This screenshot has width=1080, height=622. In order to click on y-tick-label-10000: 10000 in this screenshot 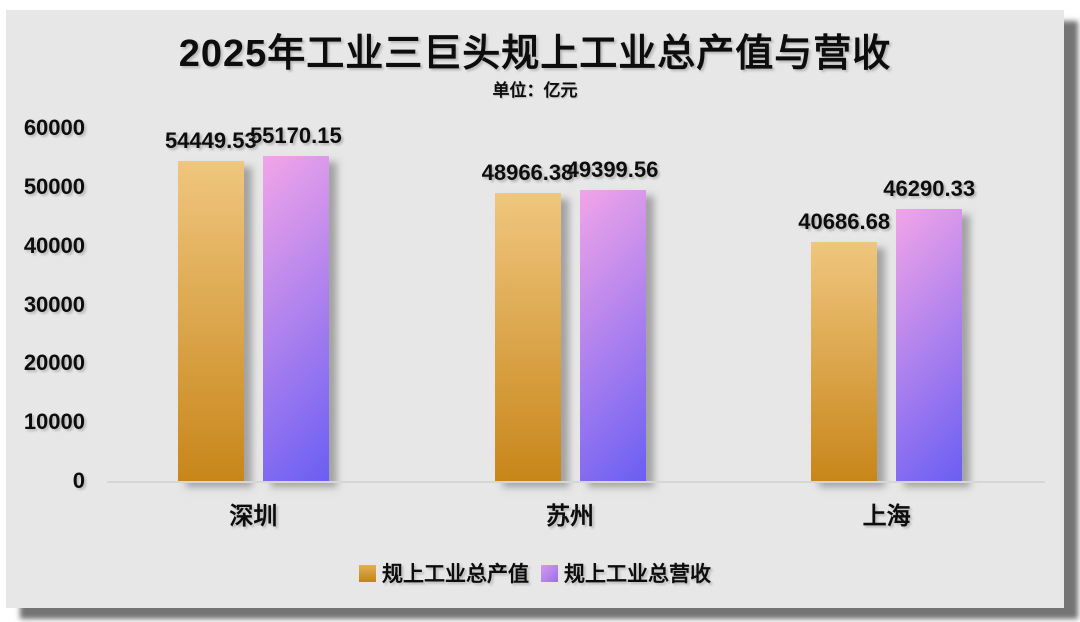, I will do `click(54, 422)`.